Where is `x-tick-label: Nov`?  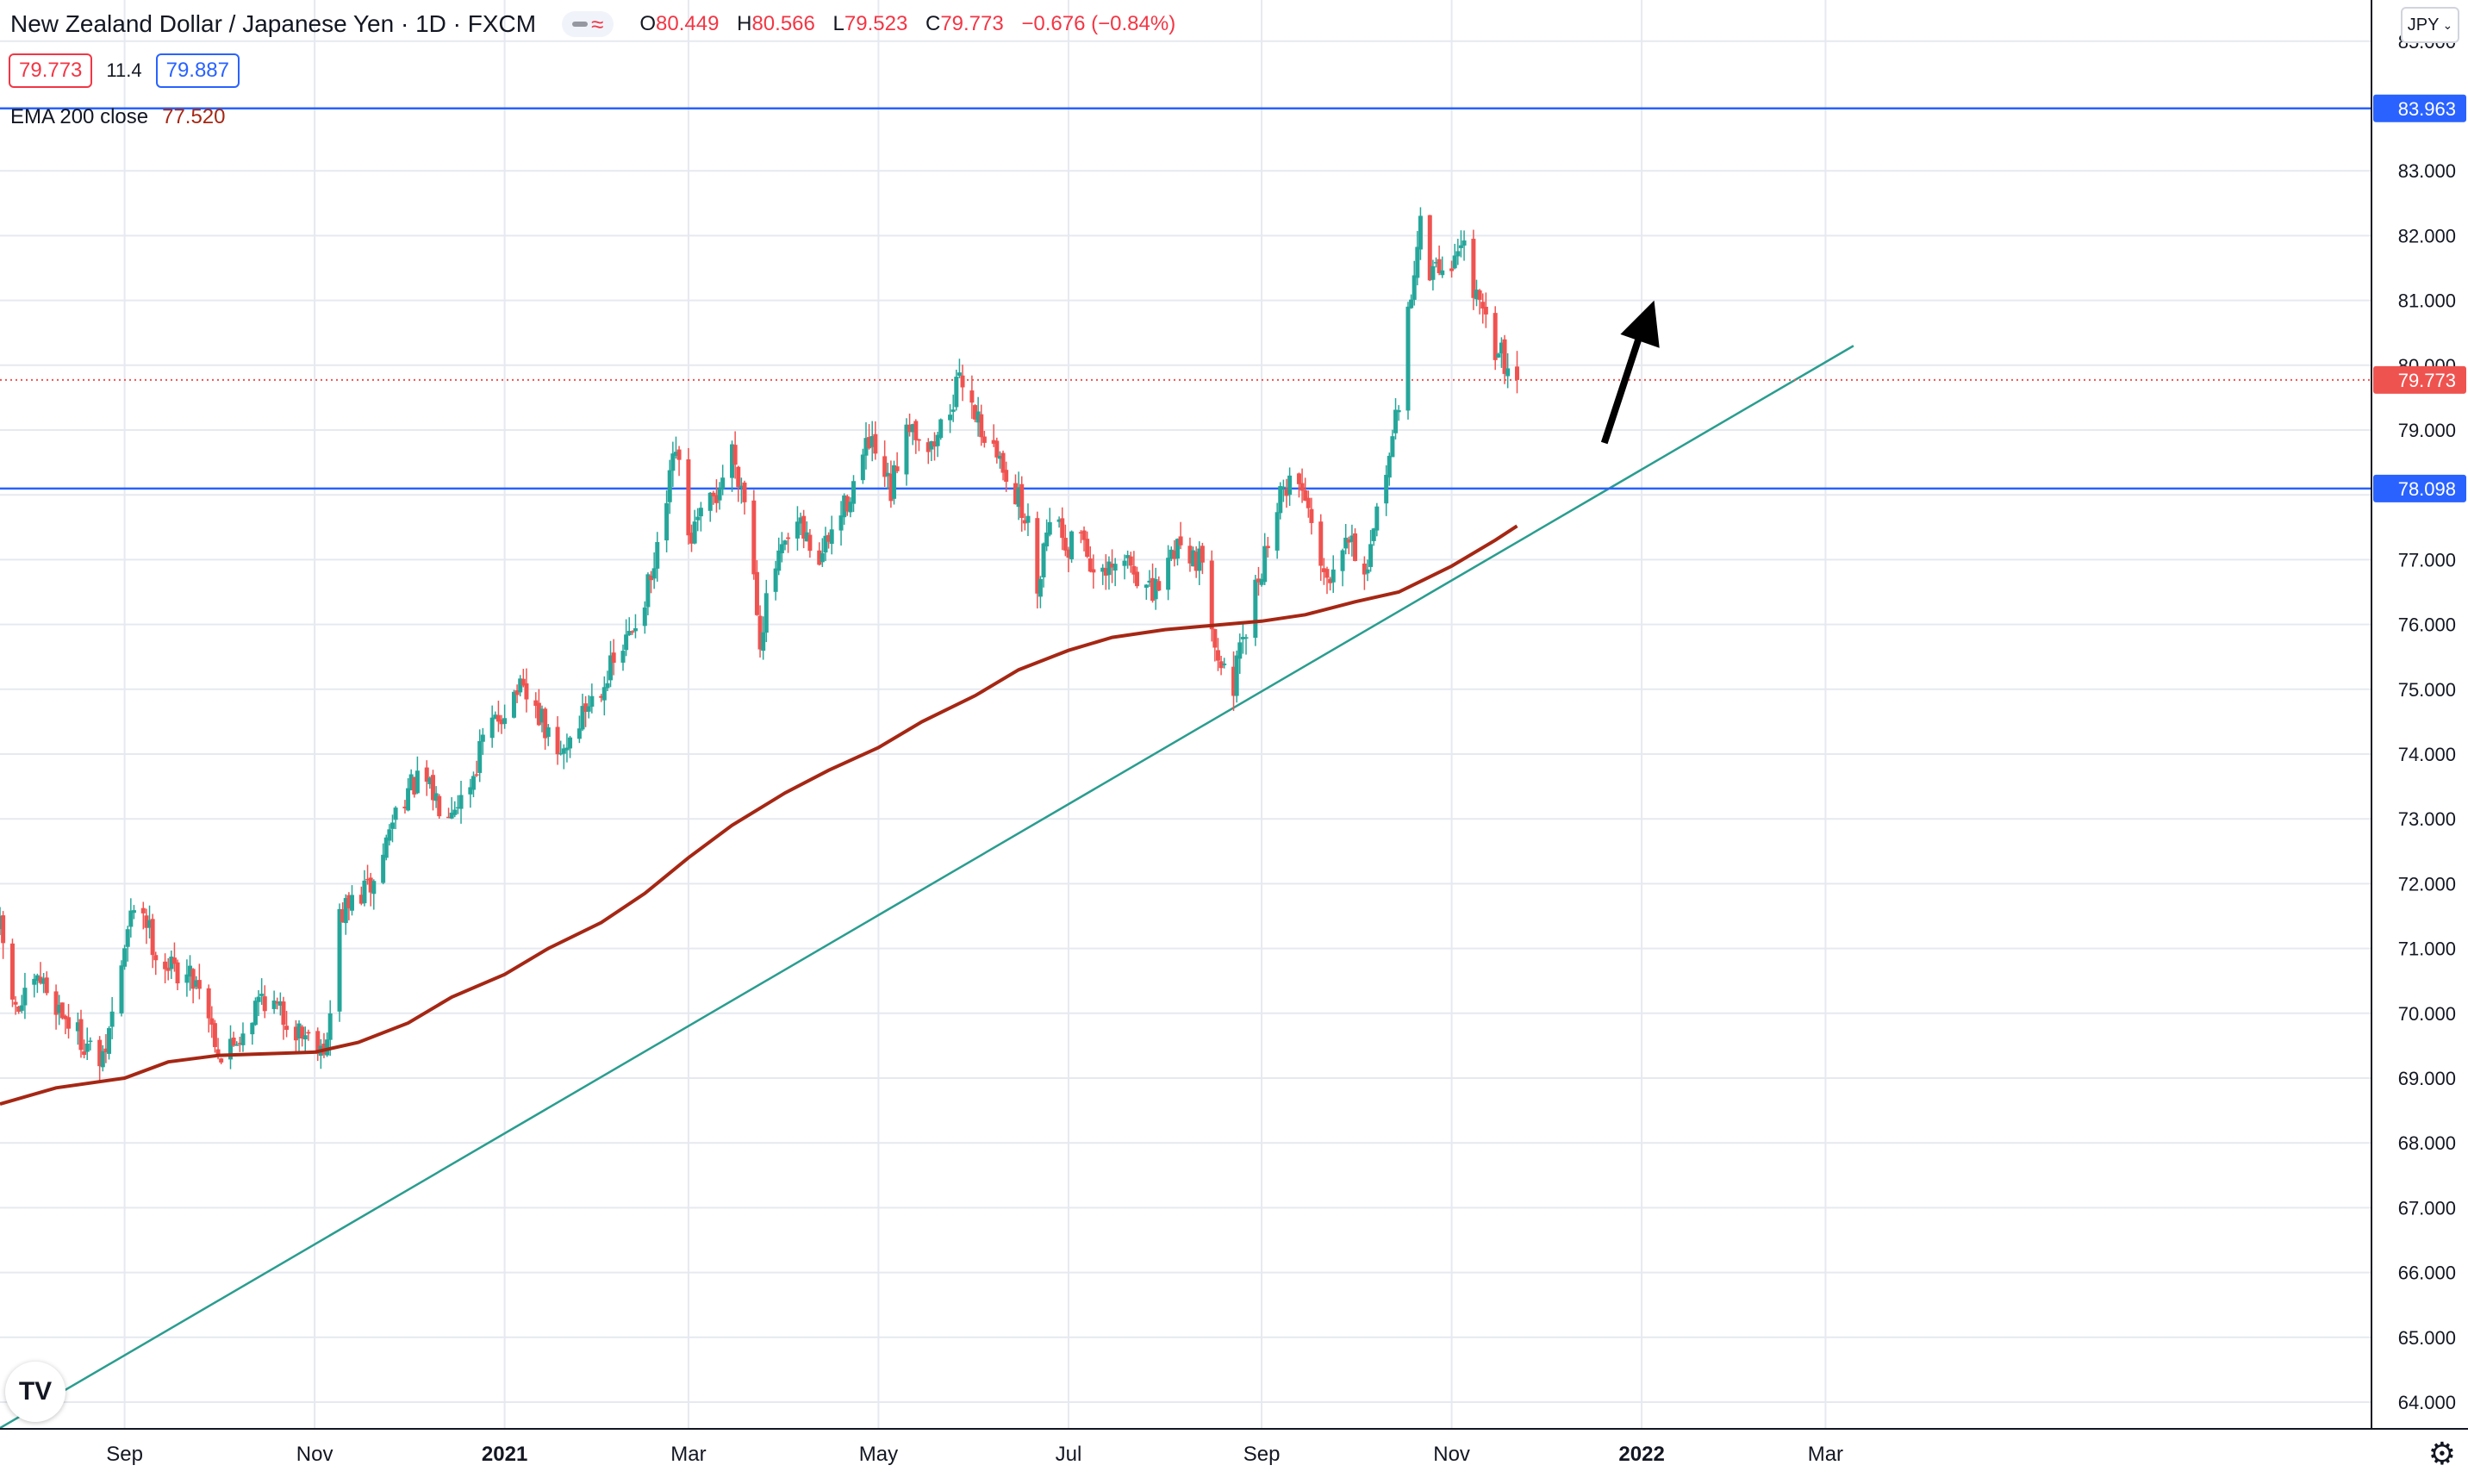
x-tick-label: Nov is located at coordinates (314, 1455).